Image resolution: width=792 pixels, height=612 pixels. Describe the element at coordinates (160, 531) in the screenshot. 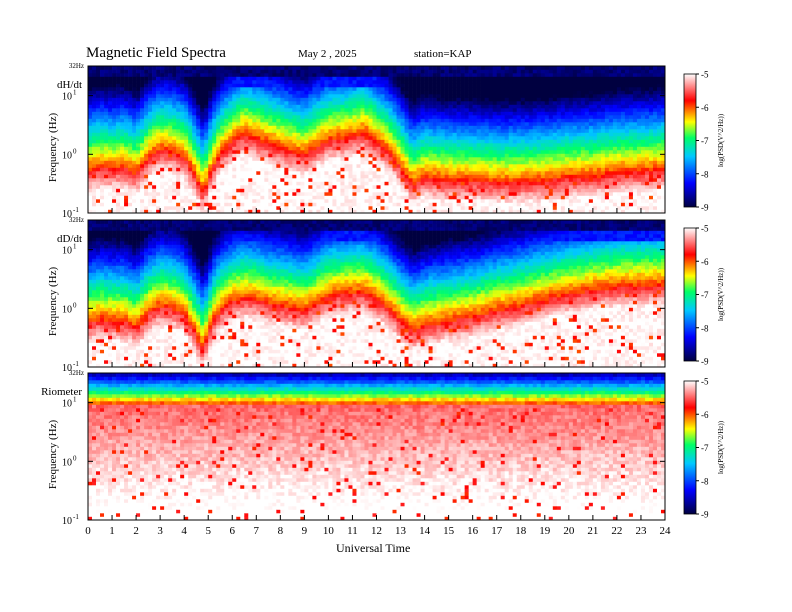

I see `x-tick-label: 3` at that location.